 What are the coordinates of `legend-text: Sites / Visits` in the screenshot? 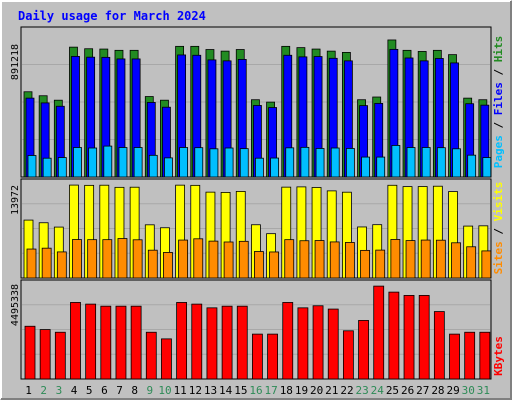 It's located at (498, 228).